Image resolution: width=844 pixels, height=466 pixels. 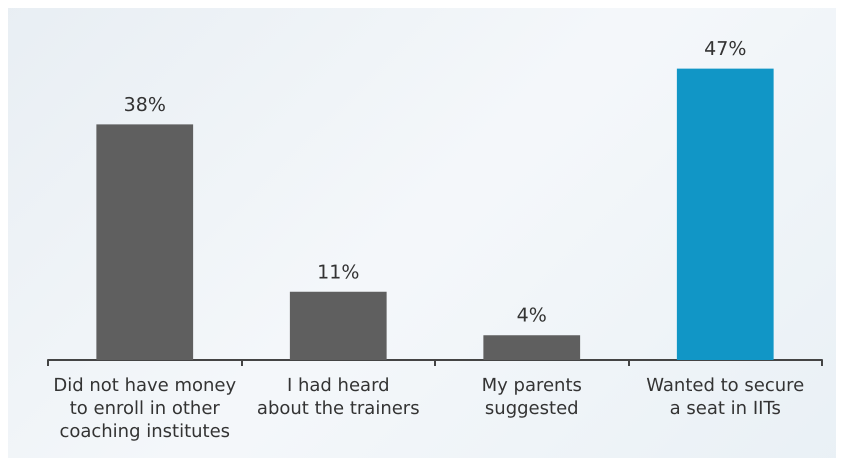 I want to click on data-label: 38%, so click(x=145, y=105).